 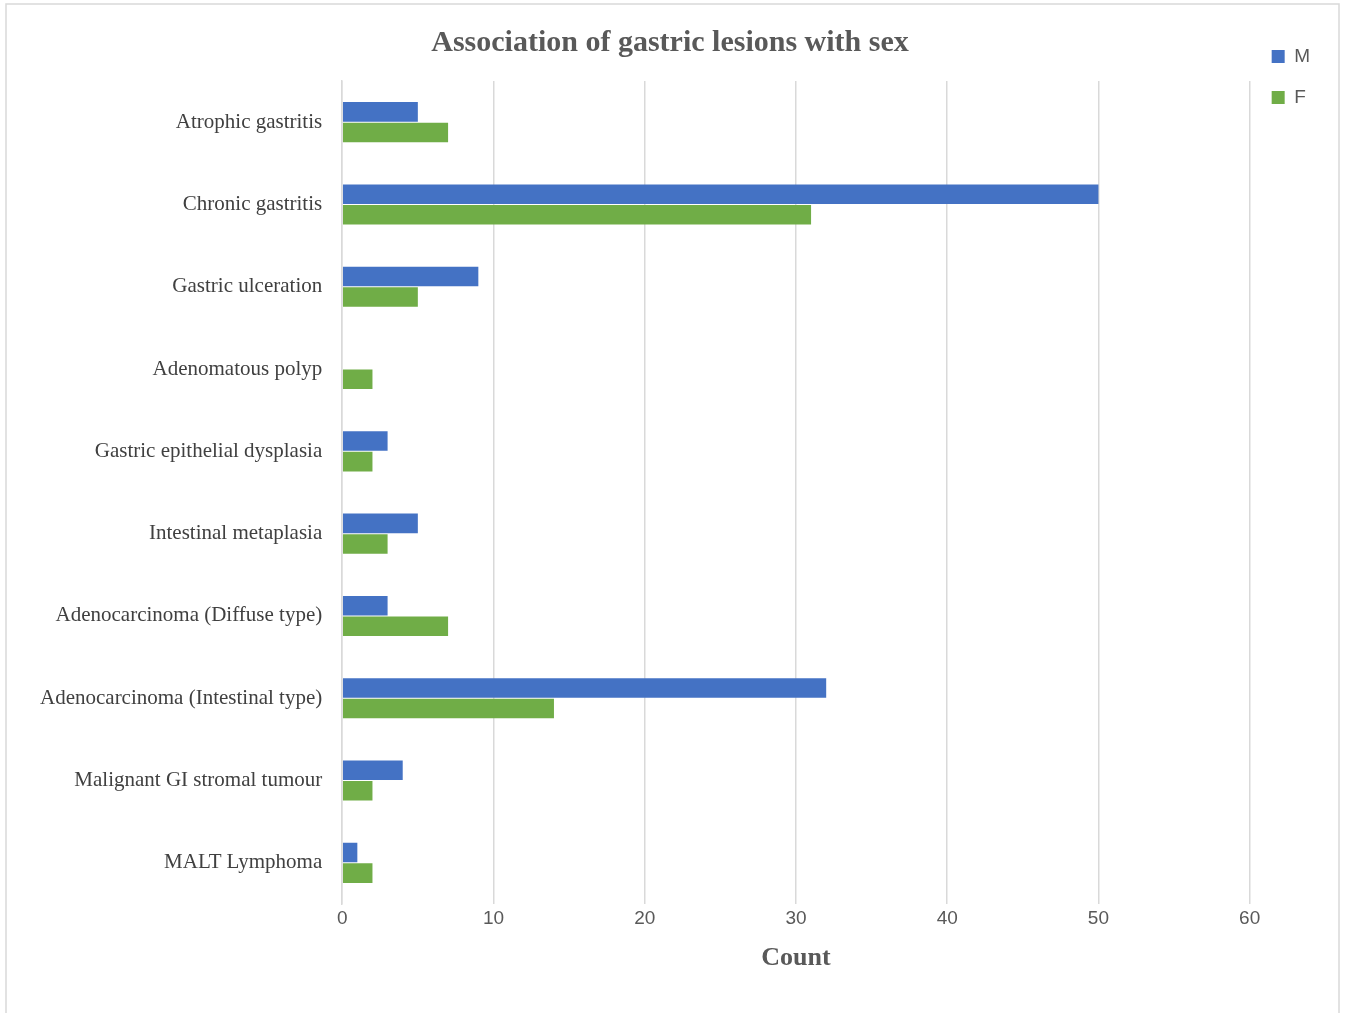 I want to click on y-tick-label: MALT Lymphoma, so click(x=243, y=861).